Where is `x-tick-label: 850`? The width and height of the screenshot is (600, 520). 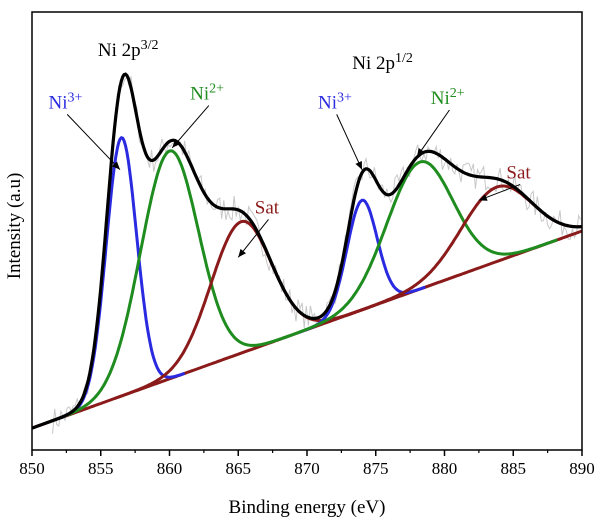 x-tick-label: 850 is located at coordinates (32, 468).